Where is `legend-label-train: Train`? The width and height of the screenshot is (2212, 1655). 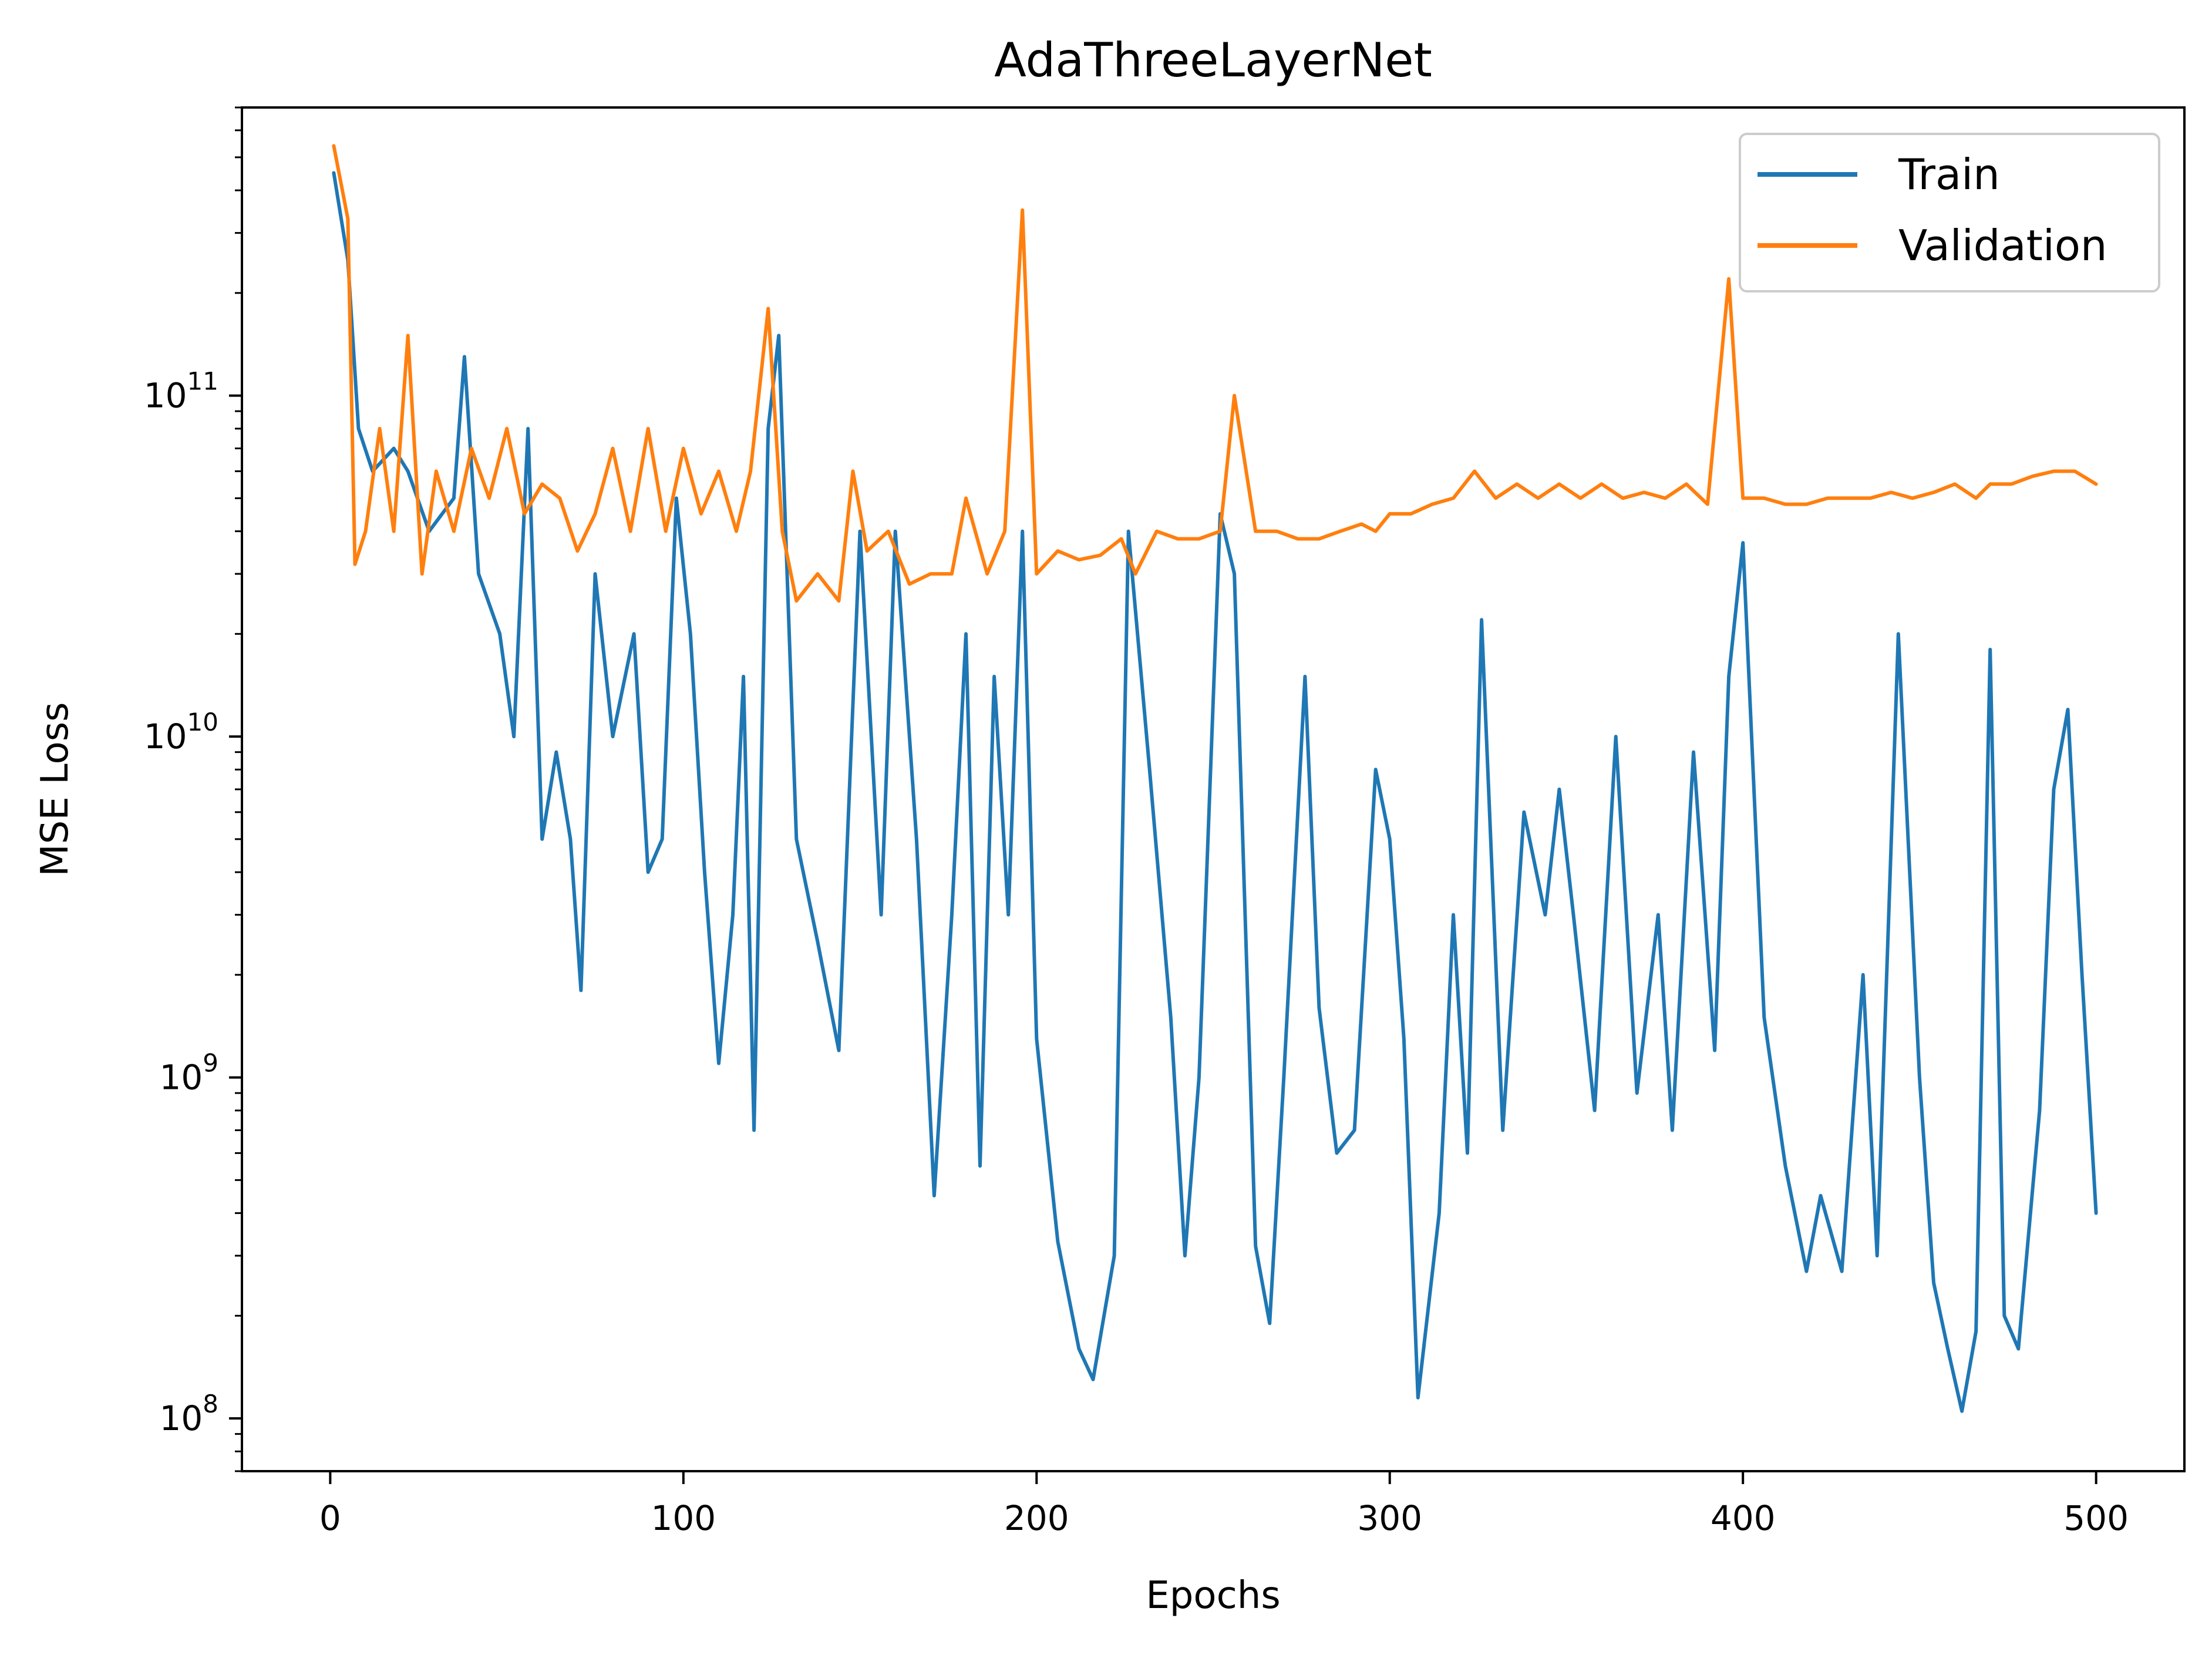
legend-label-train: Train is located at coordinates (1949, 174).